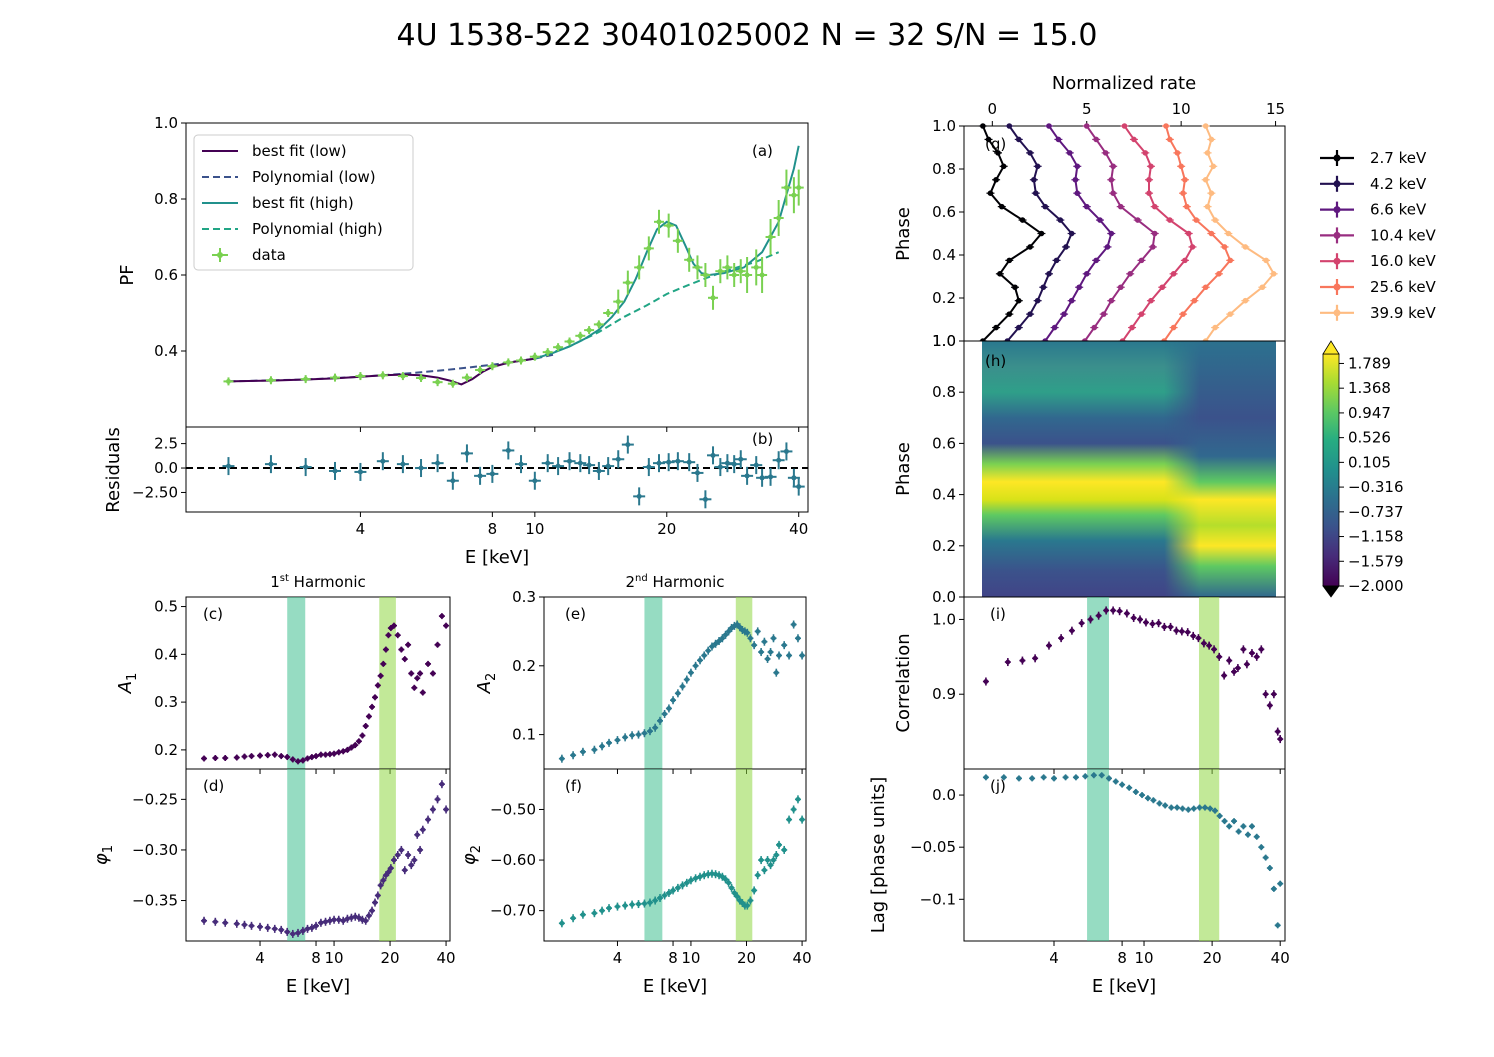  What do you see at coordinates (1280, 958) in the screenshot?
I see `xtick-label: 40` at bounding box center [1280, 958].